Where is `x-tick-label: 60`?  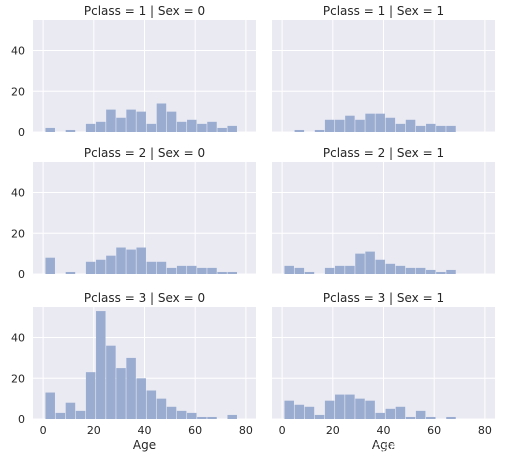 x-tick-label: 60 is located at coordinates (195, 430).